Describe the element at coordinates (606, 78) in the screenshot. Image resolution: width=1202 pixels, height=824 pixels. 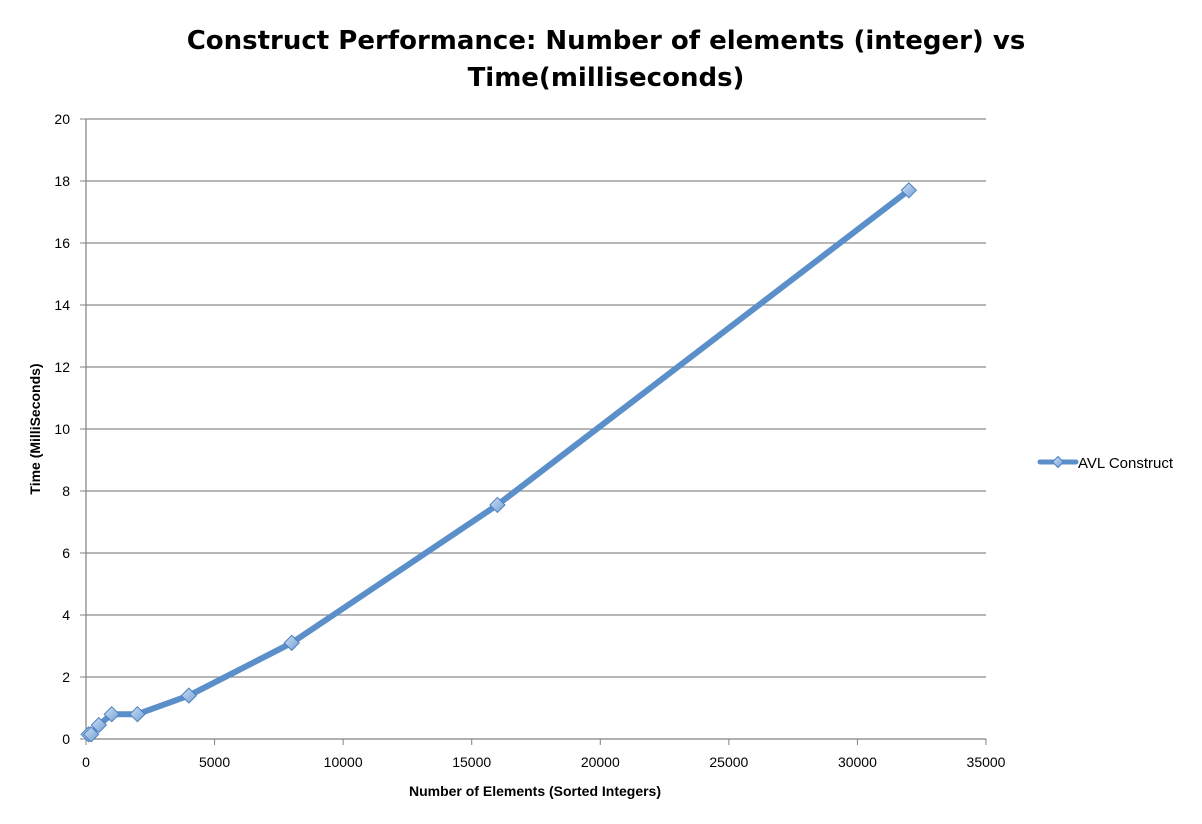
I see `chart-title-line-2: Time(milliseconds)` at that location.